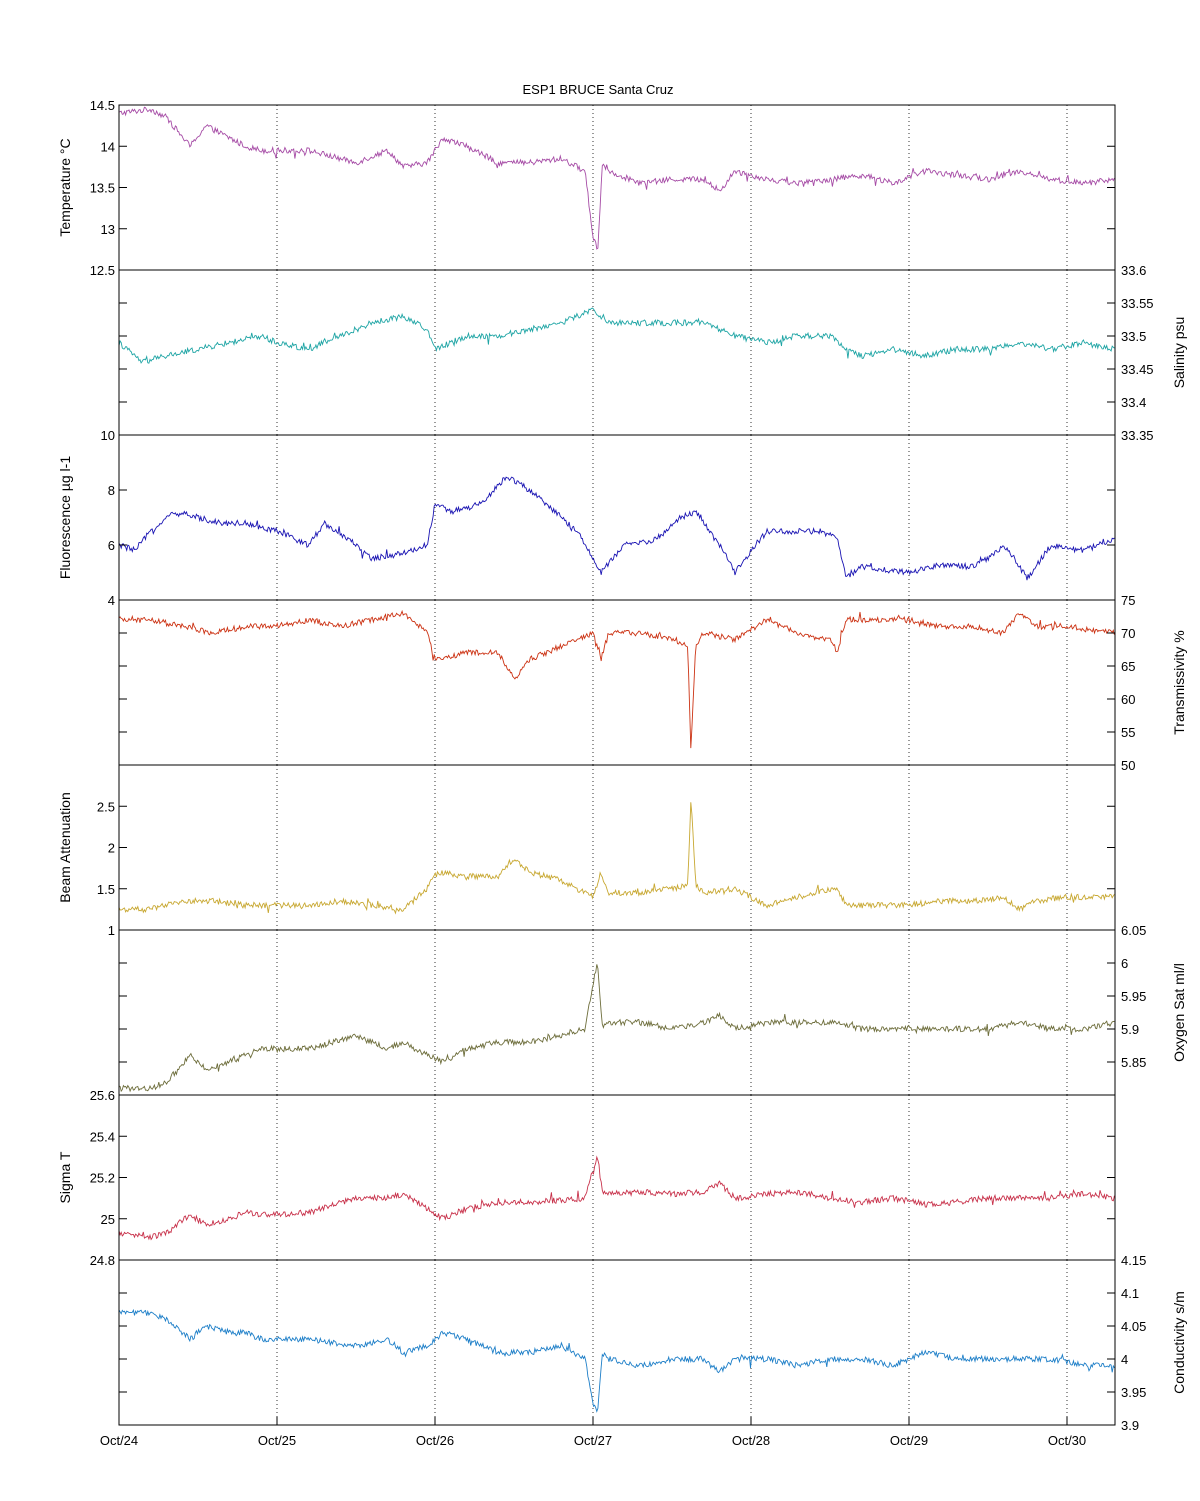  What do you see at coordinates (1179, 682) in the screenshot?
I see `y-axis-label: Transmissivity %` at bounding box center [1179, 682].